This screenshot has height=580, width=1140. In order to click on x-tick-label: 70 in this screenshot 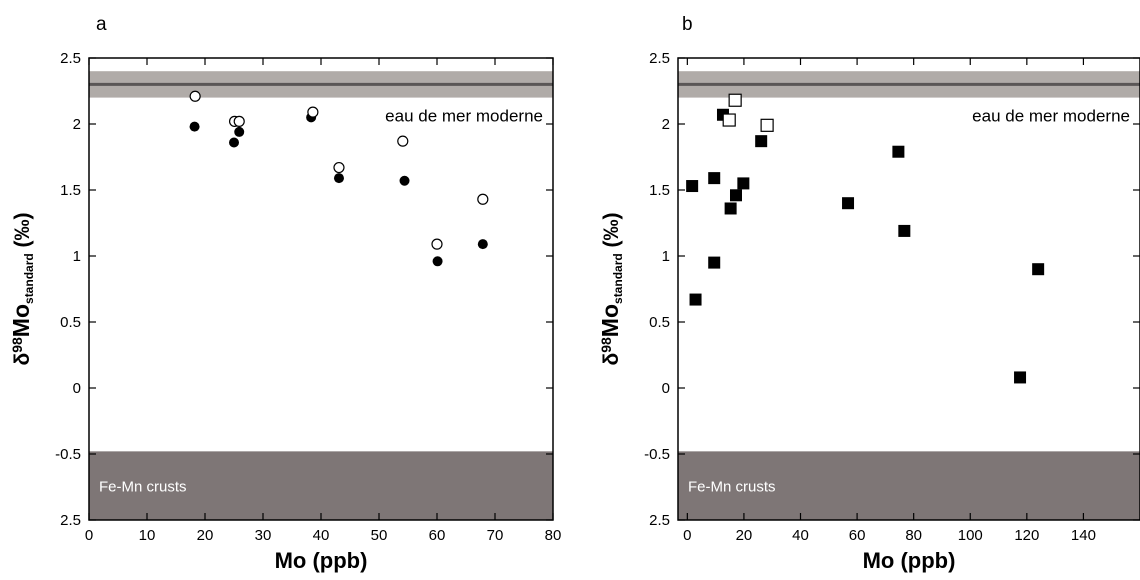, I will do `click(495, 535)`.